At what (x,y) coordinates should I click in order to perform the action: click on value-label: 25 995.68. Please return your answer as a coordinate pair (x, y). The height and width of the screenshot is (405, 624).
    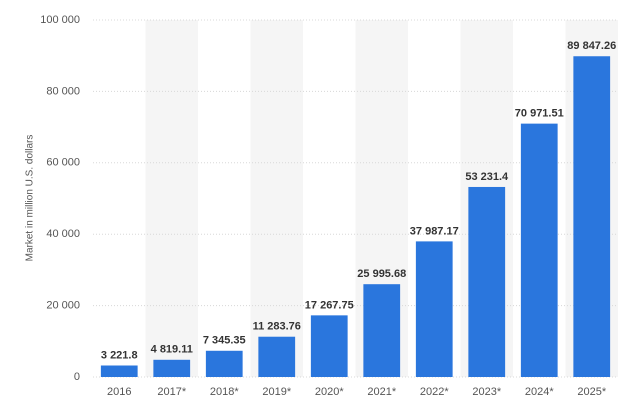
    Looking at the image, I should click on (381, 274).